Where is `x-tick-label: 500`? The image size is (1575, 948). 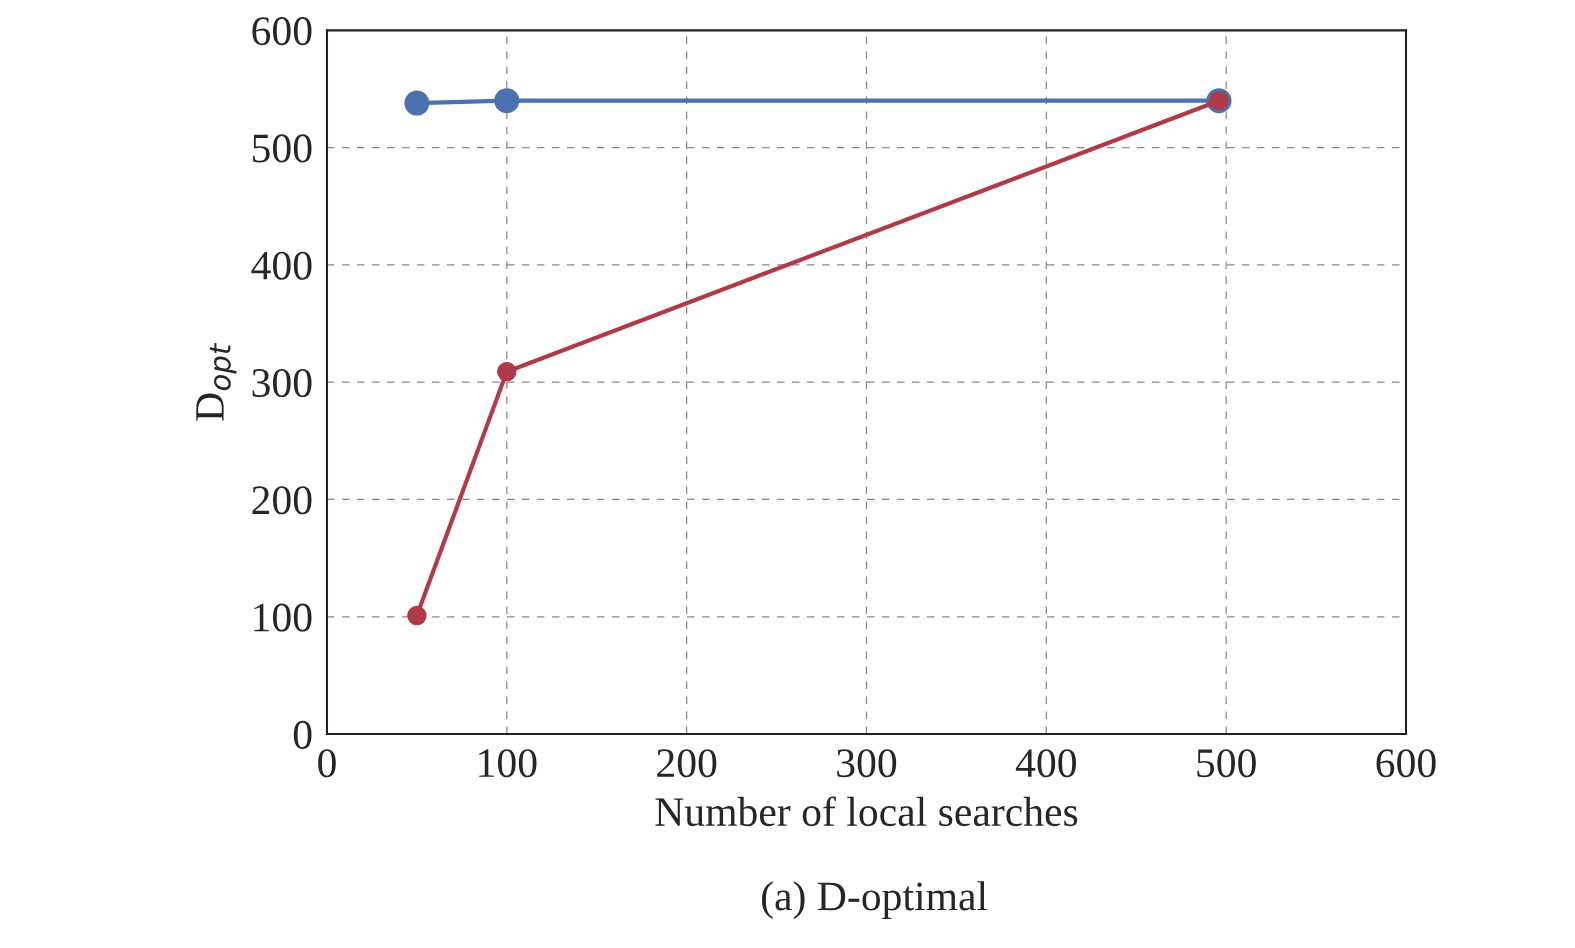 x-tick-label: 500 is located at coordinates (1226, 763).